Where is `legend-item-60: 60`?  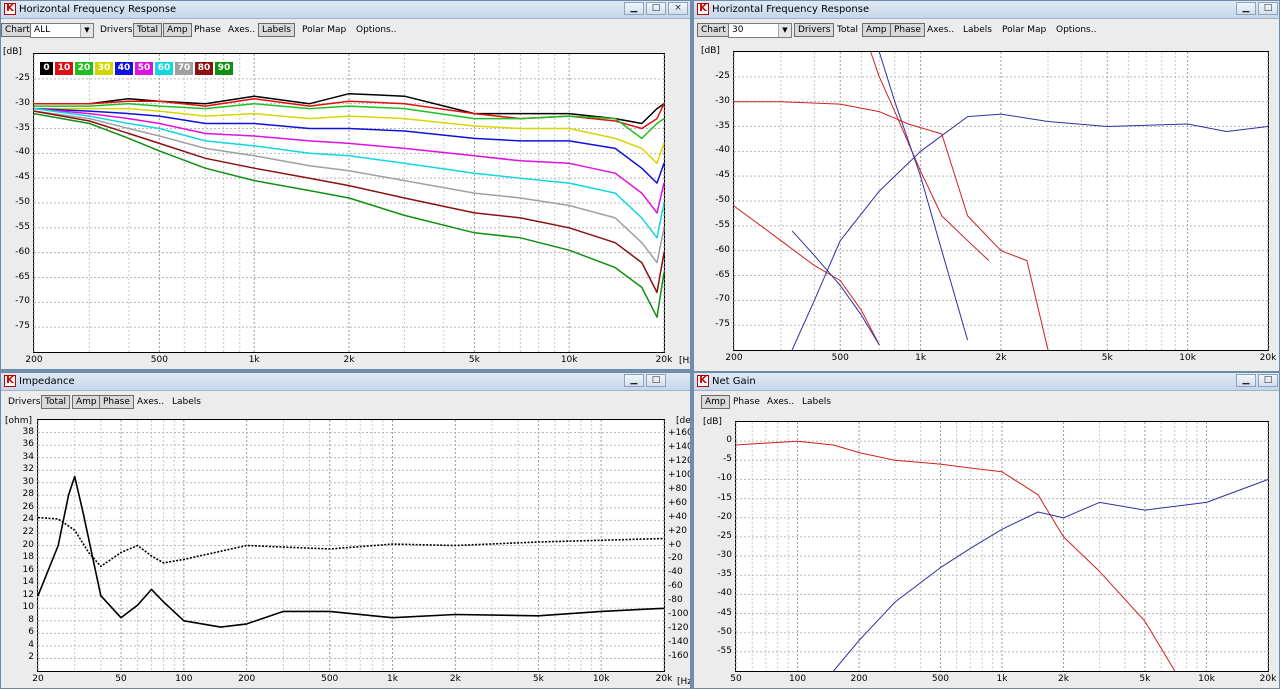 legend-item-60: 60 is located at coordinates (164, 68).